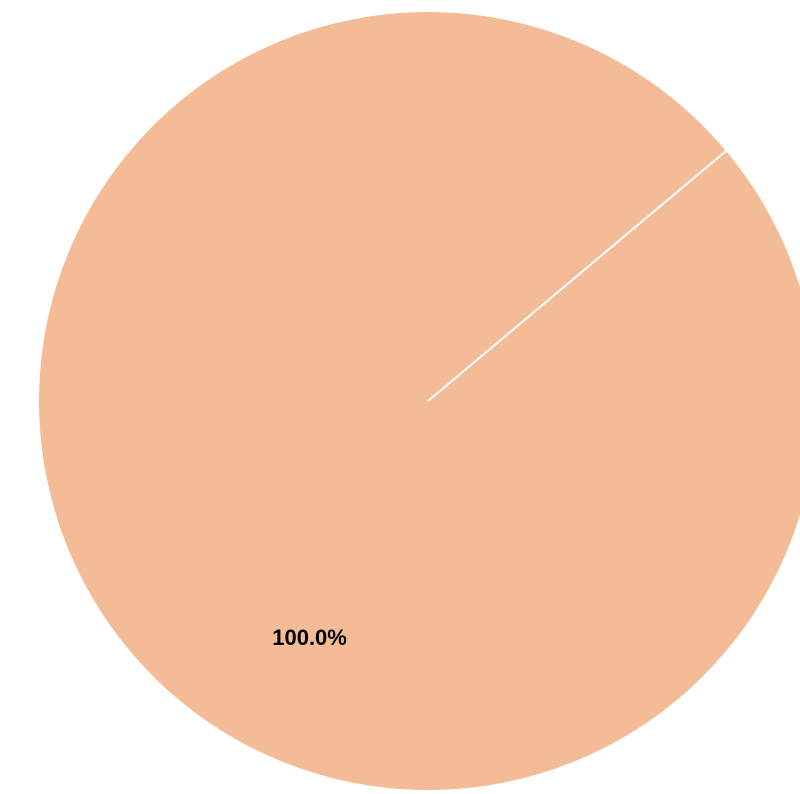 The image size is (800, 794). I want to click on pie-labels: 100.0%, so click(309, 637).